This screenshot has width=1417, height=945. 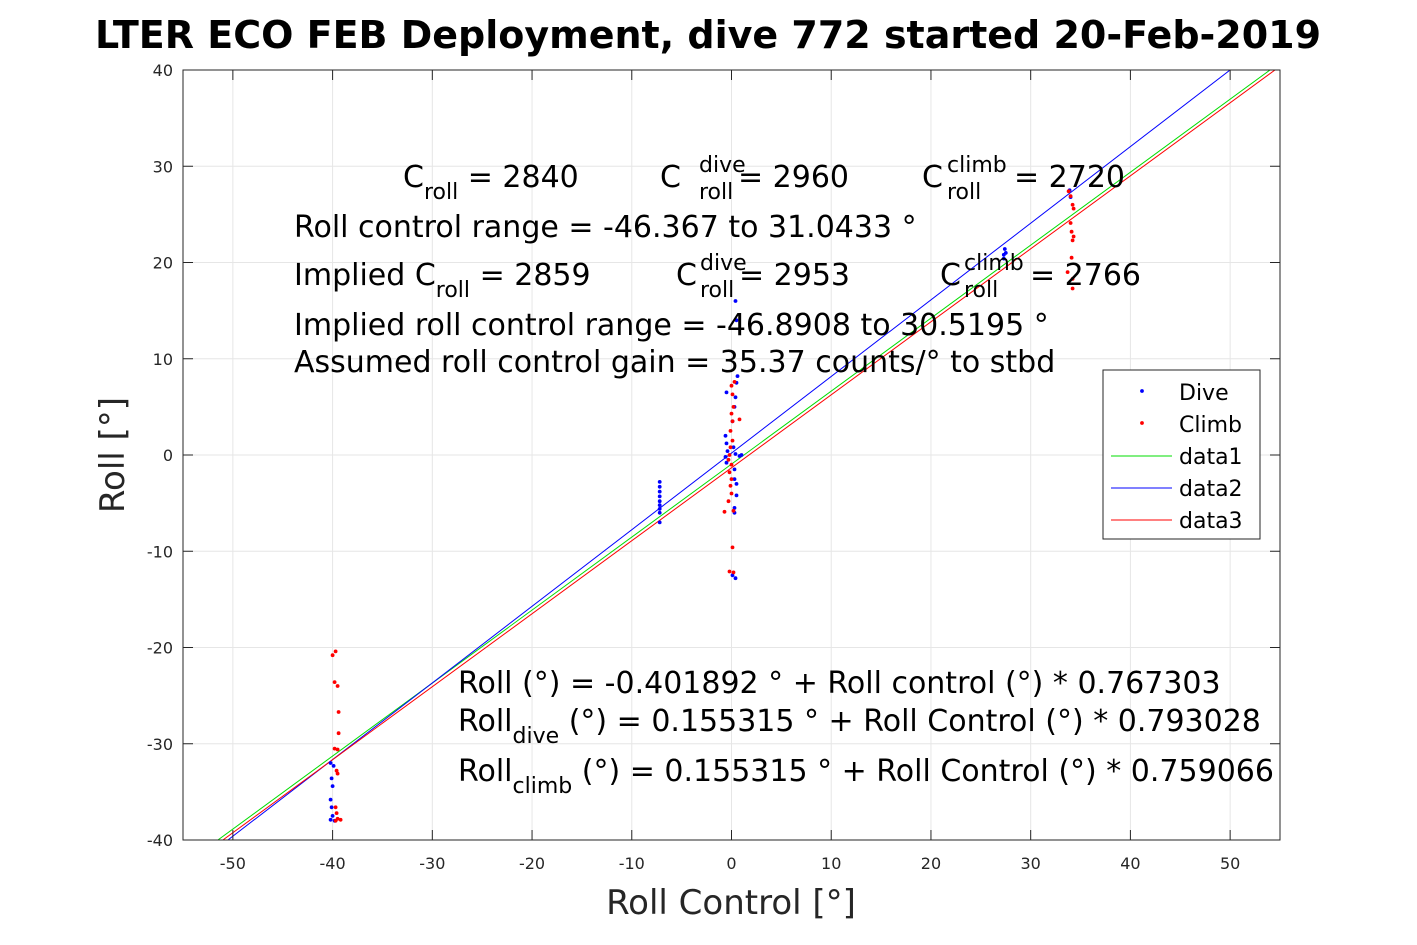 I want to click on y-tick-label: 30, so click(x=163, y=166).